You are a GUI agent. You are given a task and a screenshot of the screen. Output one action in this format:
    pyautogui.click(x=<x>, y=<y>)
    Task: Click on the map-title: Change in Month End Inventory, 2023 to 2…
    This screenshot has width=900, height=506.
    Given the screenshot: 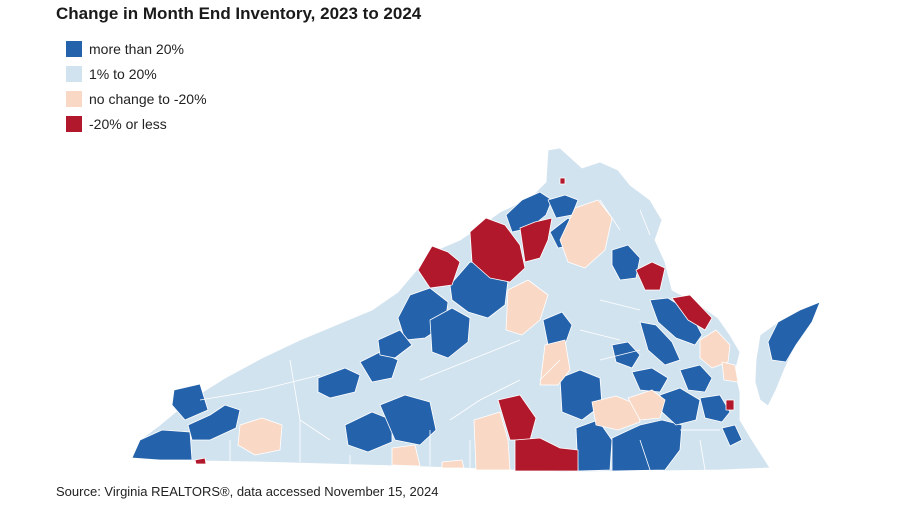 What is the action you would take?
    pyautogui.click(x=239, y=13)
    